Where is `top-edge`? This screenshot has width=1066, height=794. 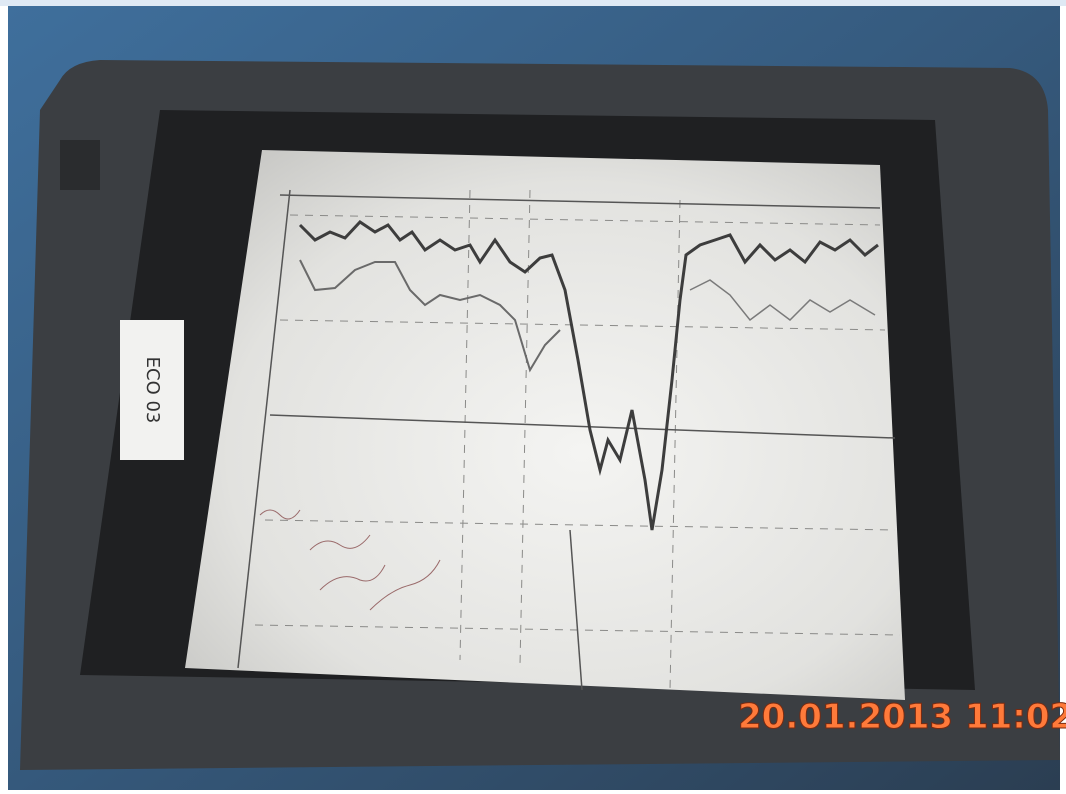 top-edge is located at coordinates (533, 3).